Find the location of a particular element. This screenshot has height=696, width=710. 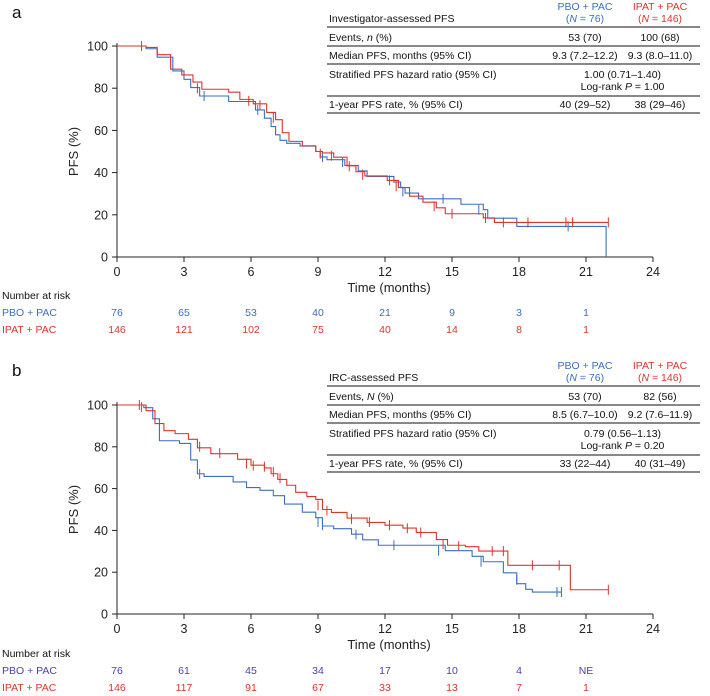

risk-value: 33 is located at coordinates (385, 688).